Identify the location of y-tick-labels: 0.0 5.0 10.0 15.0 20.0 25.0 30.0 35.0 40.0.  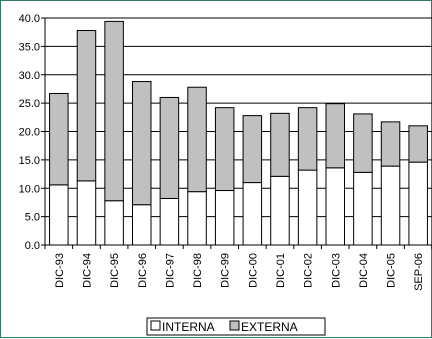
(29, 132).